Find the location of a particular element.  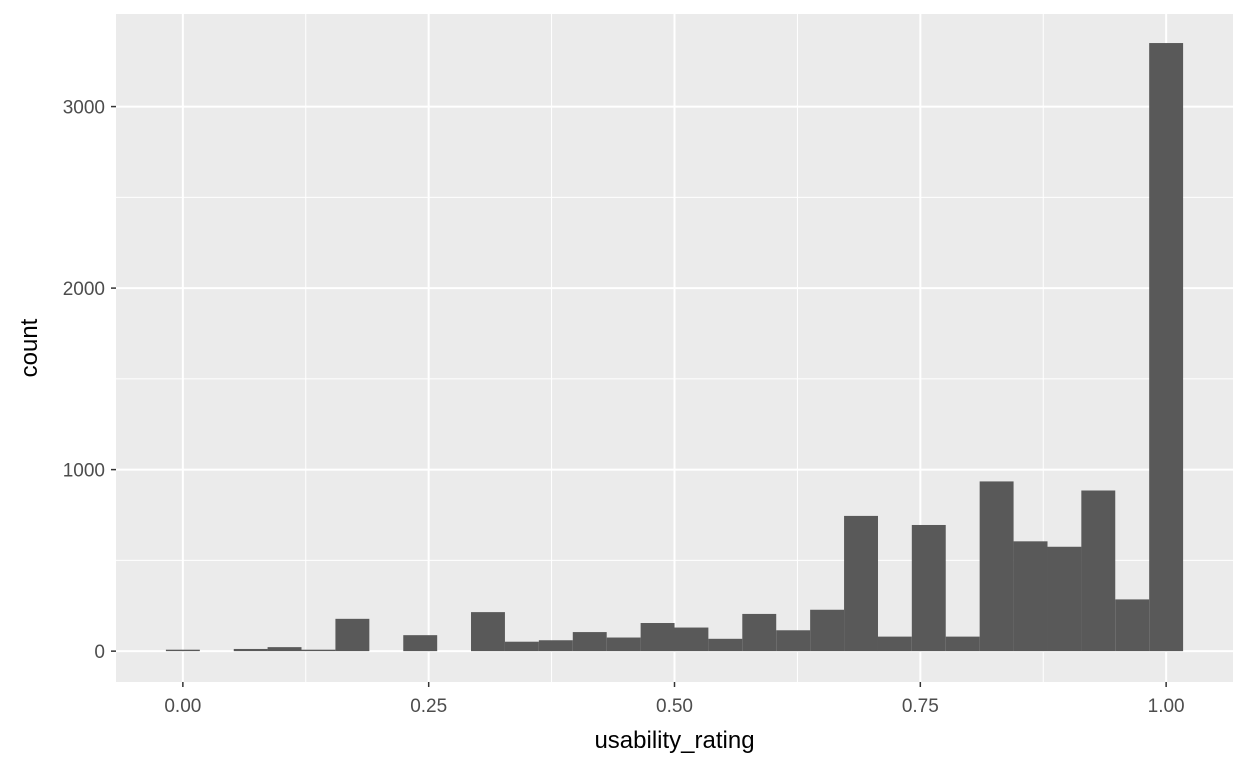

y-tick-label: 2000 is located at coordinates (84, 289).